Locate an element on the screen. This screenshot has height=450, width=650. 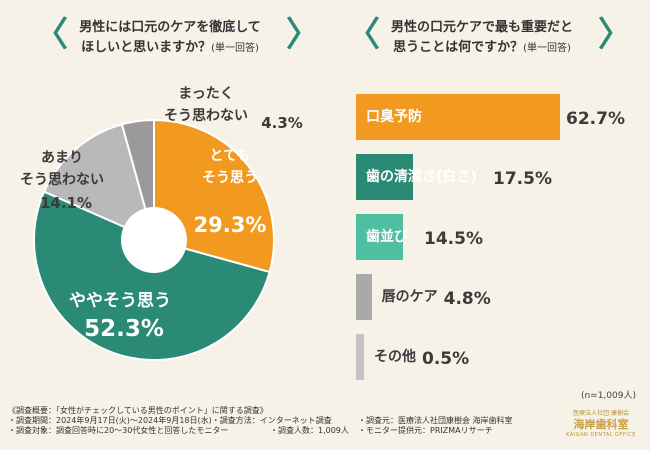
footer-source: ・調査元：医療法人社団康樹会 海岸歯科室 is located at coordinates (435, 420).